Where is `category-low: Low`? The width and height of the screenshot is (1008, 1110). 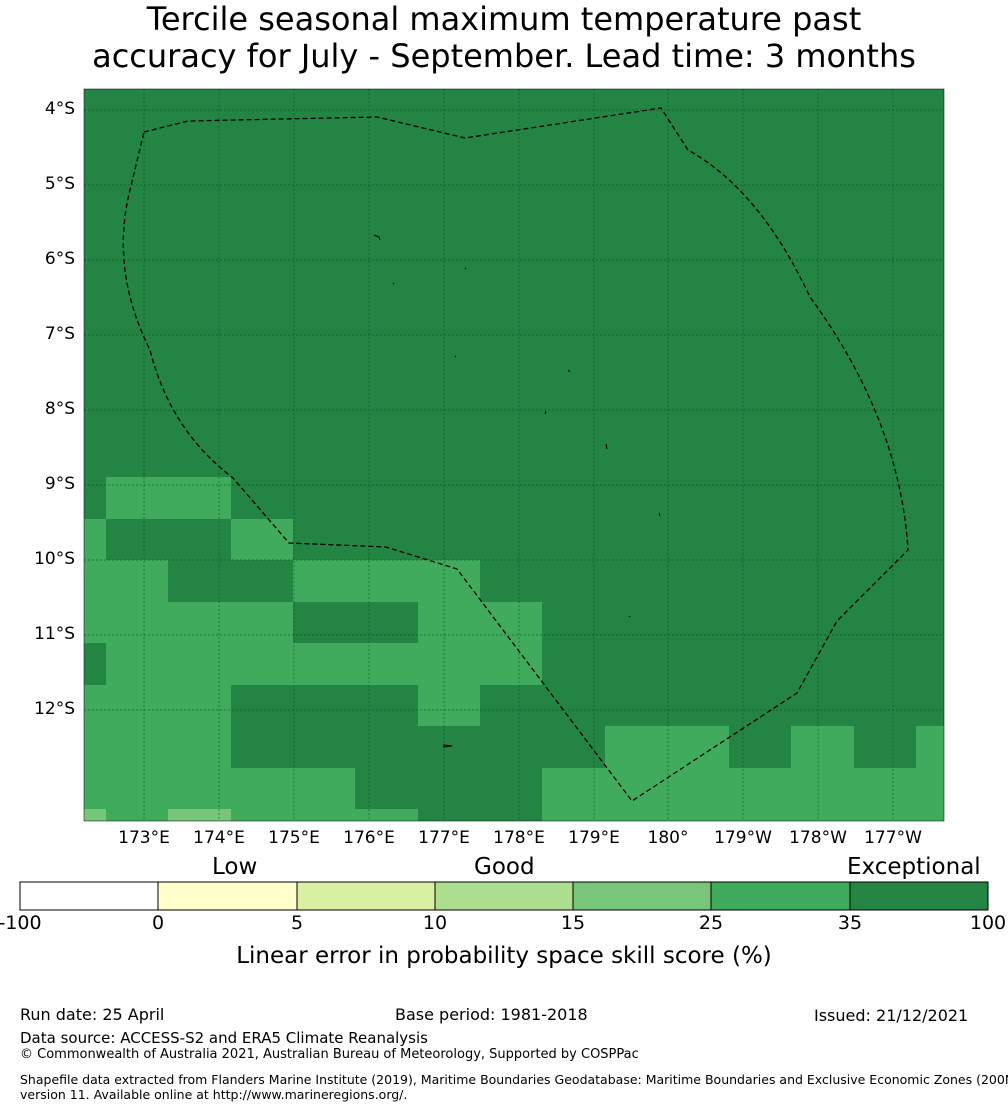
category-low: Low is located at coordinates (235, 867).